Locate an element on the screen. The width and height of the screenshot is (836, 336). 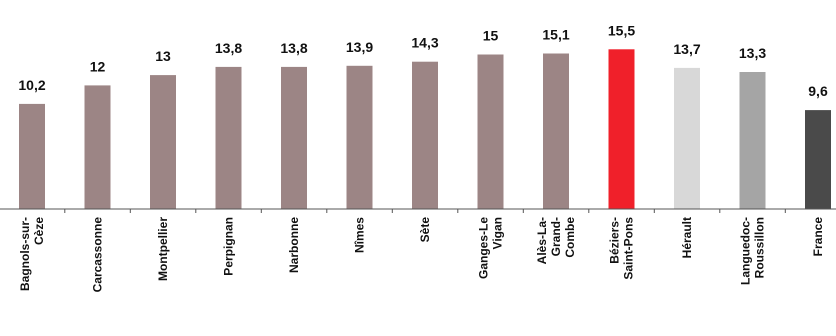
category-label-6: Sète is located at coordinates (425, 230).